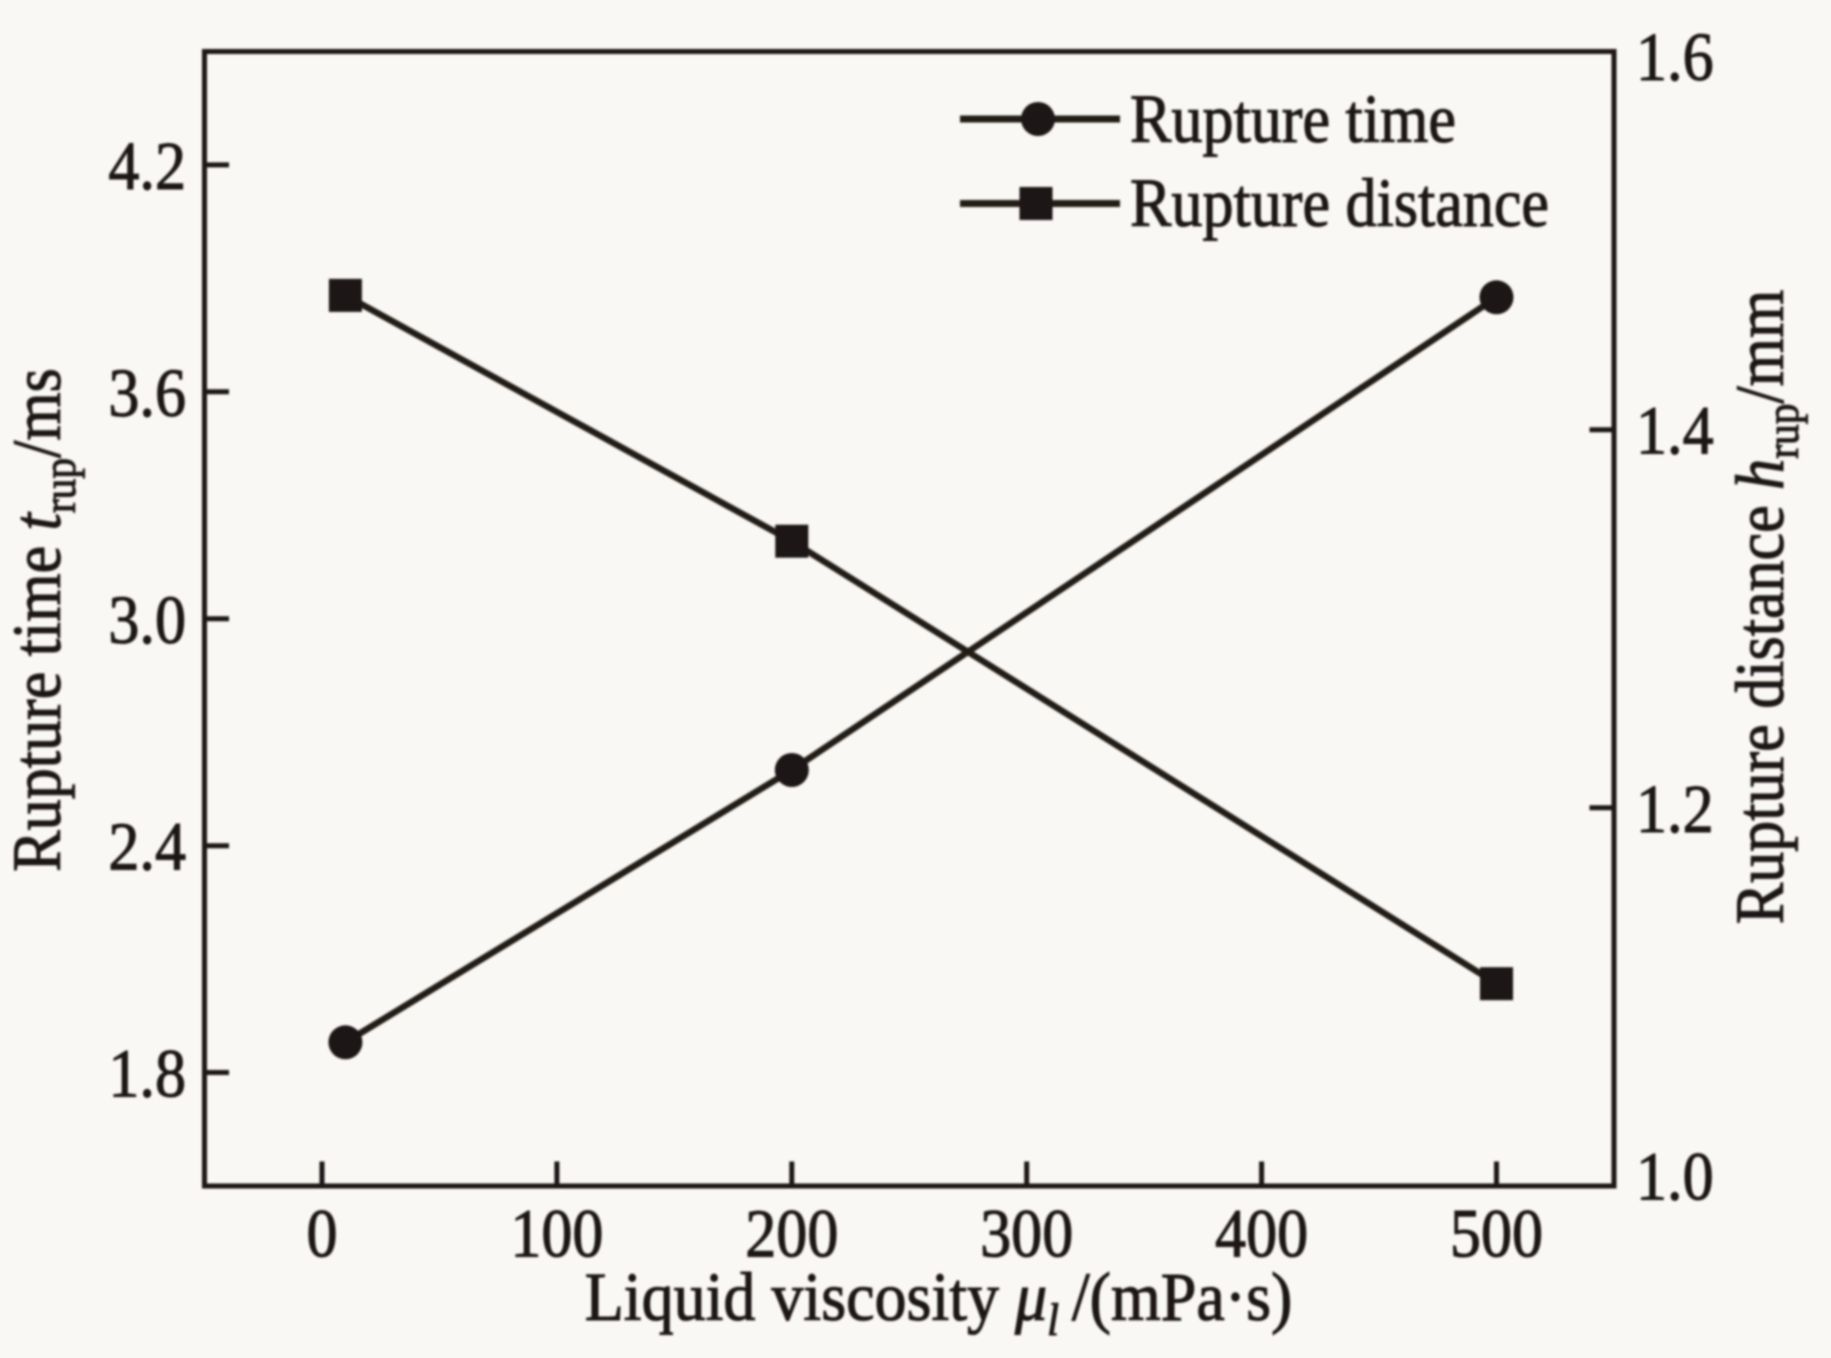  What do you see at coordinates (147, 848) in the screenshot?
I see `svg-text: 2.4` at bounding box center [147, 848].